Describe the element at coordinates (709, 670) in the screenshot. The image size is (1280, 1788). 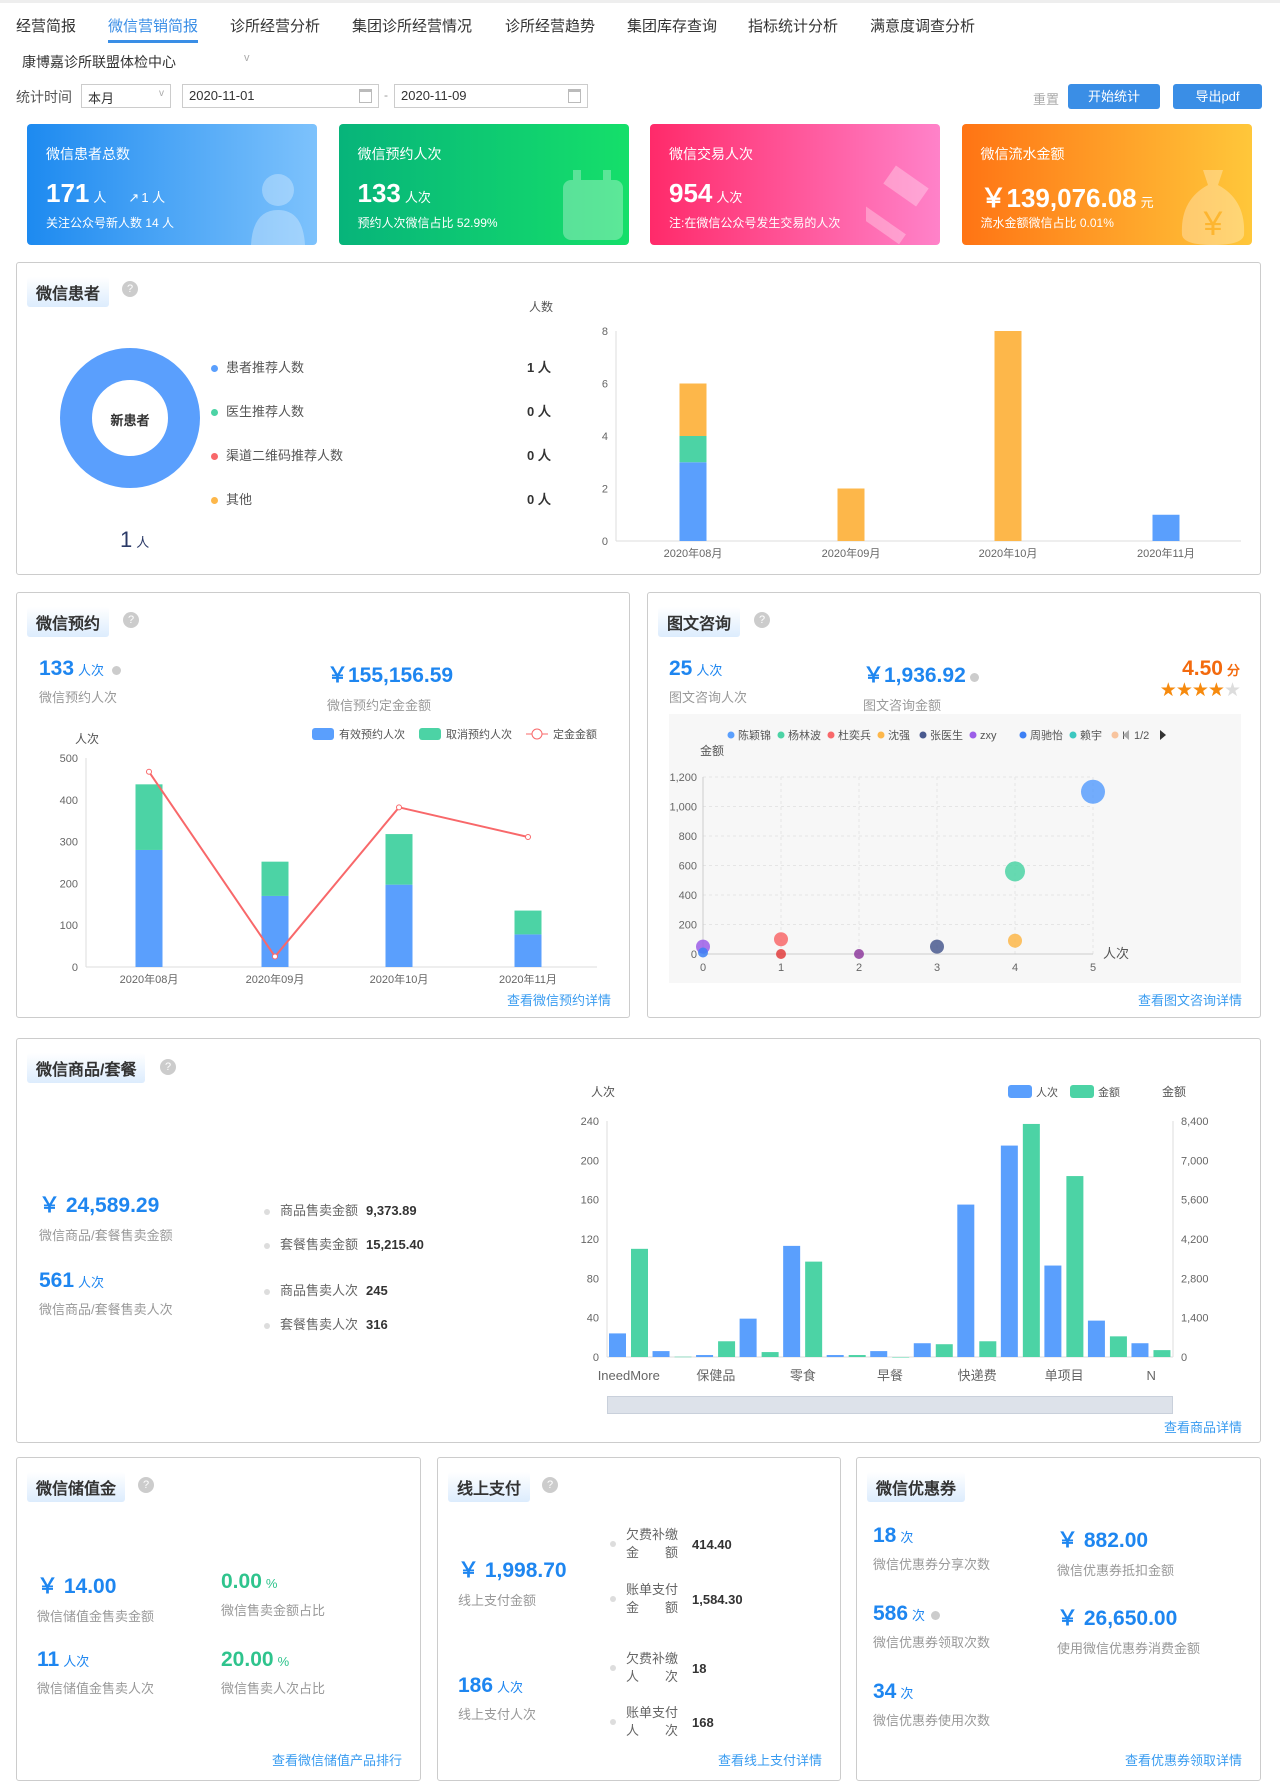
I see `count-unit: 人次` at that location.